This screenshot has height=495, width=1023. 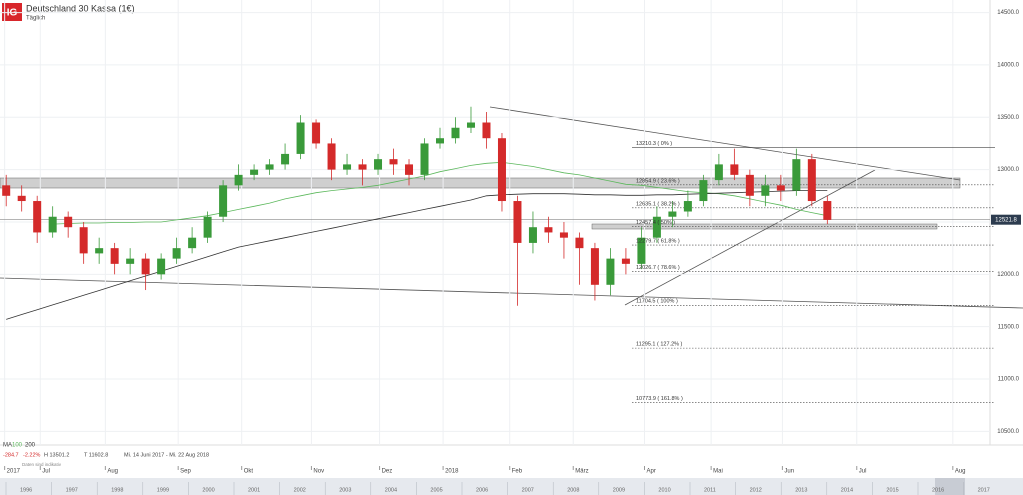 What do you see at coordinates (658, 268) in the screenshot?
I see `fib-label: 12026.7 ( 78.6% )` at bounding box center [658, 268].